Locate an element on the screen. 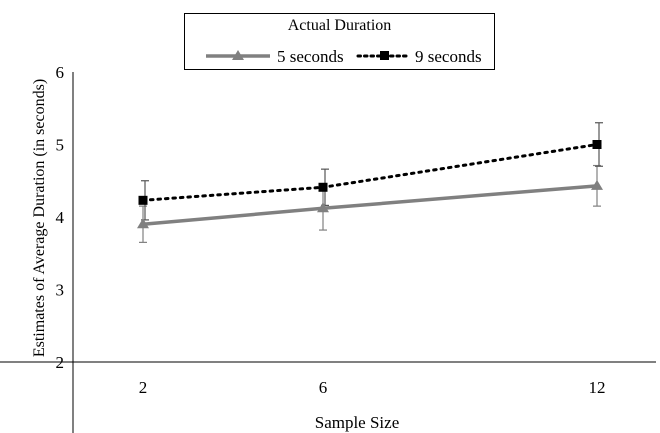  series-lines is located at coordinates (370, 184).